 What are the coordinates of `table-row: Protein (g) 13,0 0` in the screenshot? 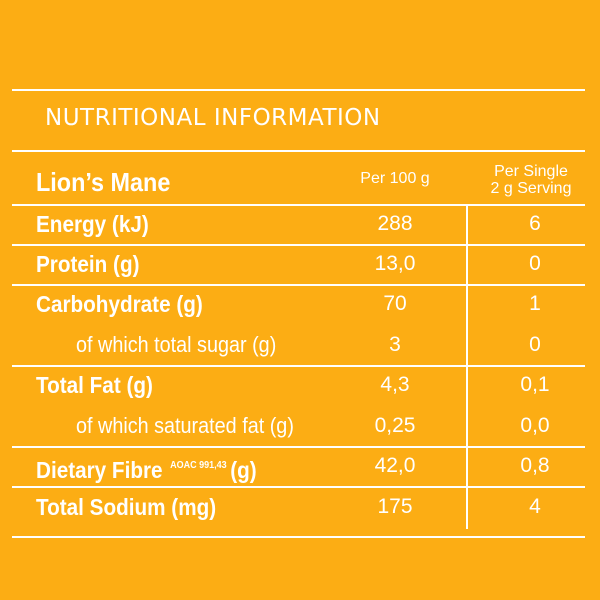 It's located at (300, 264).